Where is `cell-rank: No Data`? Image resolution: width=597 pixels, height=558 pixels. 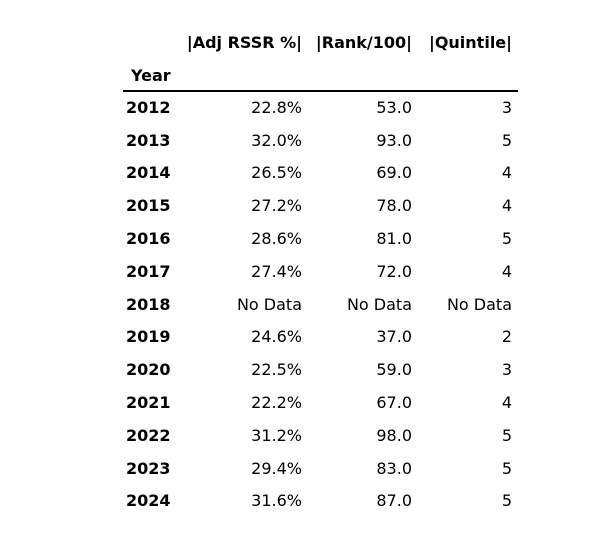
cell-rank: No Data is located at coordinates (379, 304).